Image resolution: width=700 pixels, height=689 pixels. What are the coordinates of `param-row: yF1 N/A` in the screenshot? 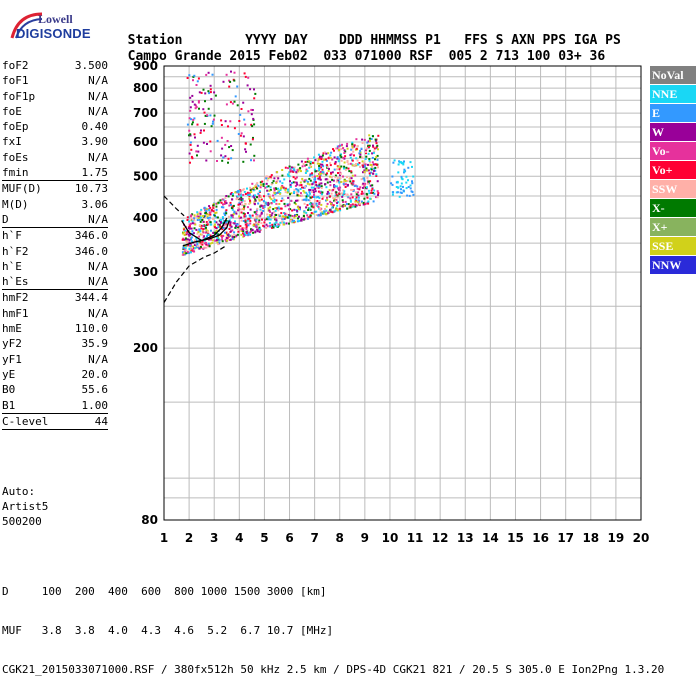 It's located at (55, 359).